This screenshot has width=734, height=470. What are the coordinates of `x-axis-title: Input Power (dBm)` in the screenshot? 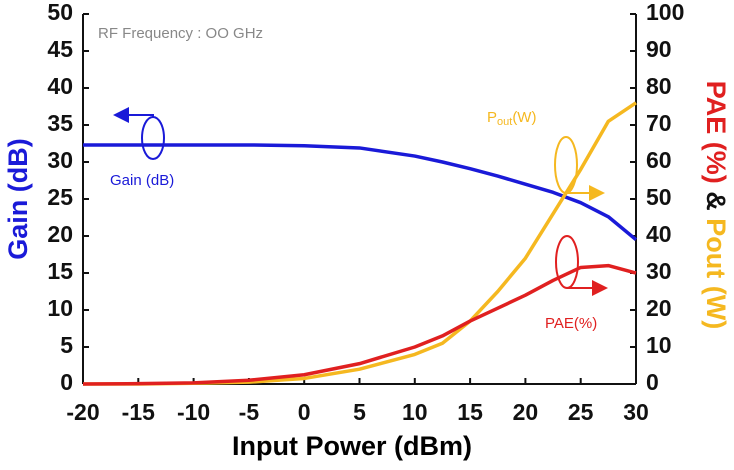 It's located at (352, 446).